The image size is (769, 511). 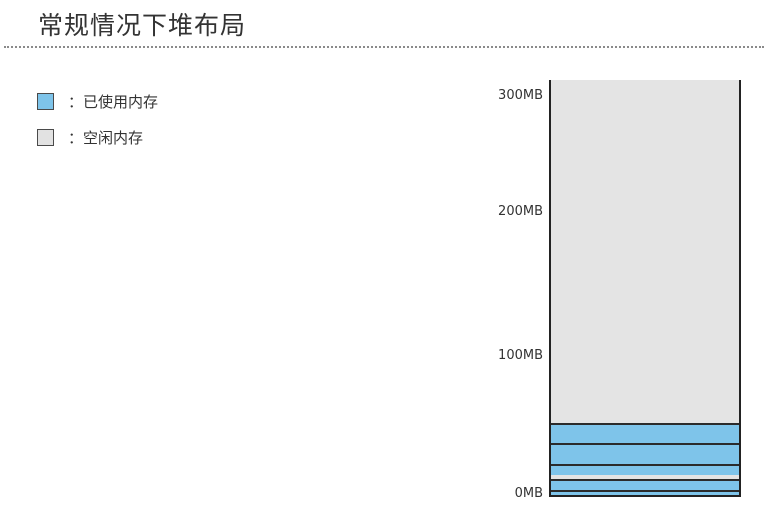 I want to click on free-memory-swatch, so click(x=45, y=137).